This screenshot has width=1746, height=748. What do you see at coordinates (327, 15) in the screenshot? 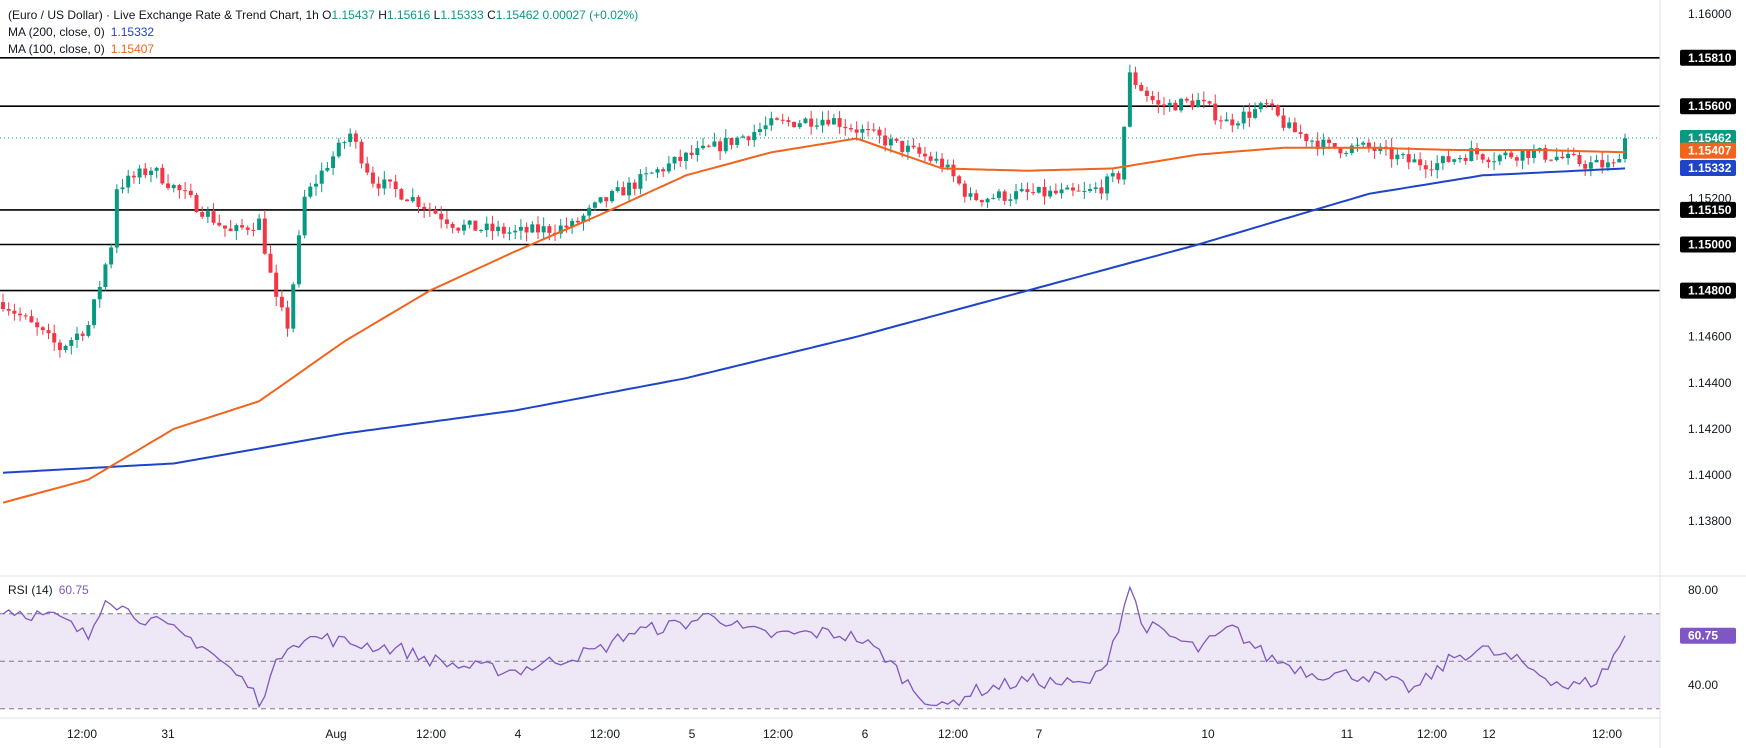
I see `open-label: O` at bounding box center [327, 15].